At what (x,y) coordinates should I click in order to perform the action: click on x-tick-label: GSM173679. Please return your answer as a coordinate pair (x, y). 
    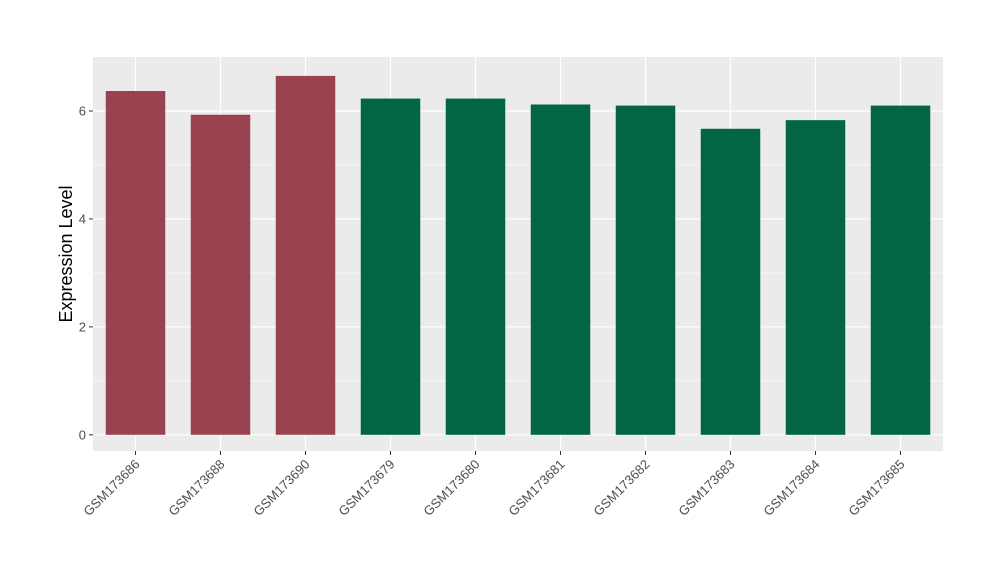
    Looking at the image, I should click on (366, 488).